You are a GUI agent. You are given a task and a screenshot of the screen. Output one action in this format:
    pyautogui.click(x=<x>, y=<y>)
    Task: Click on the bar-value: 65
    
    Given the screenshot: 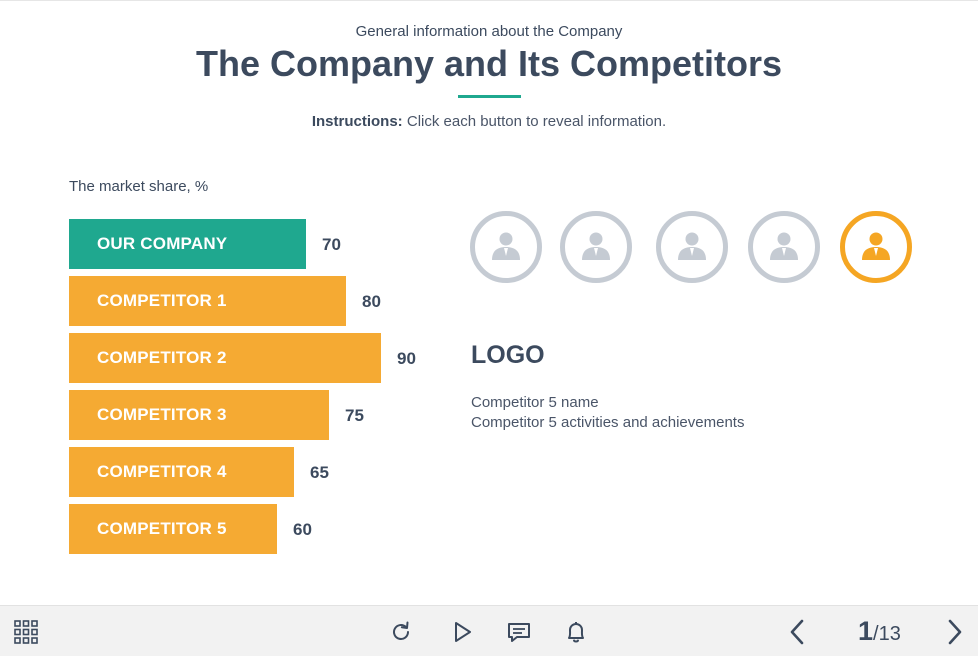 What is the action you would take?
    pyautogui.click(x=319, y=472)
    